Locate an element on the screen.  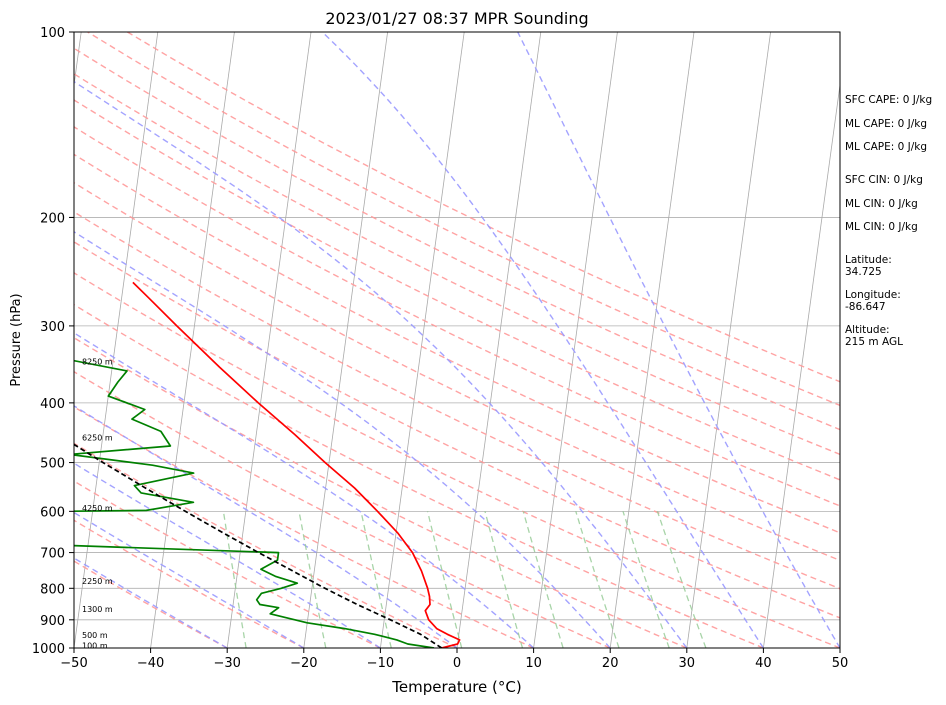
height-label: 8250 m is located at coordinates (97, 362).